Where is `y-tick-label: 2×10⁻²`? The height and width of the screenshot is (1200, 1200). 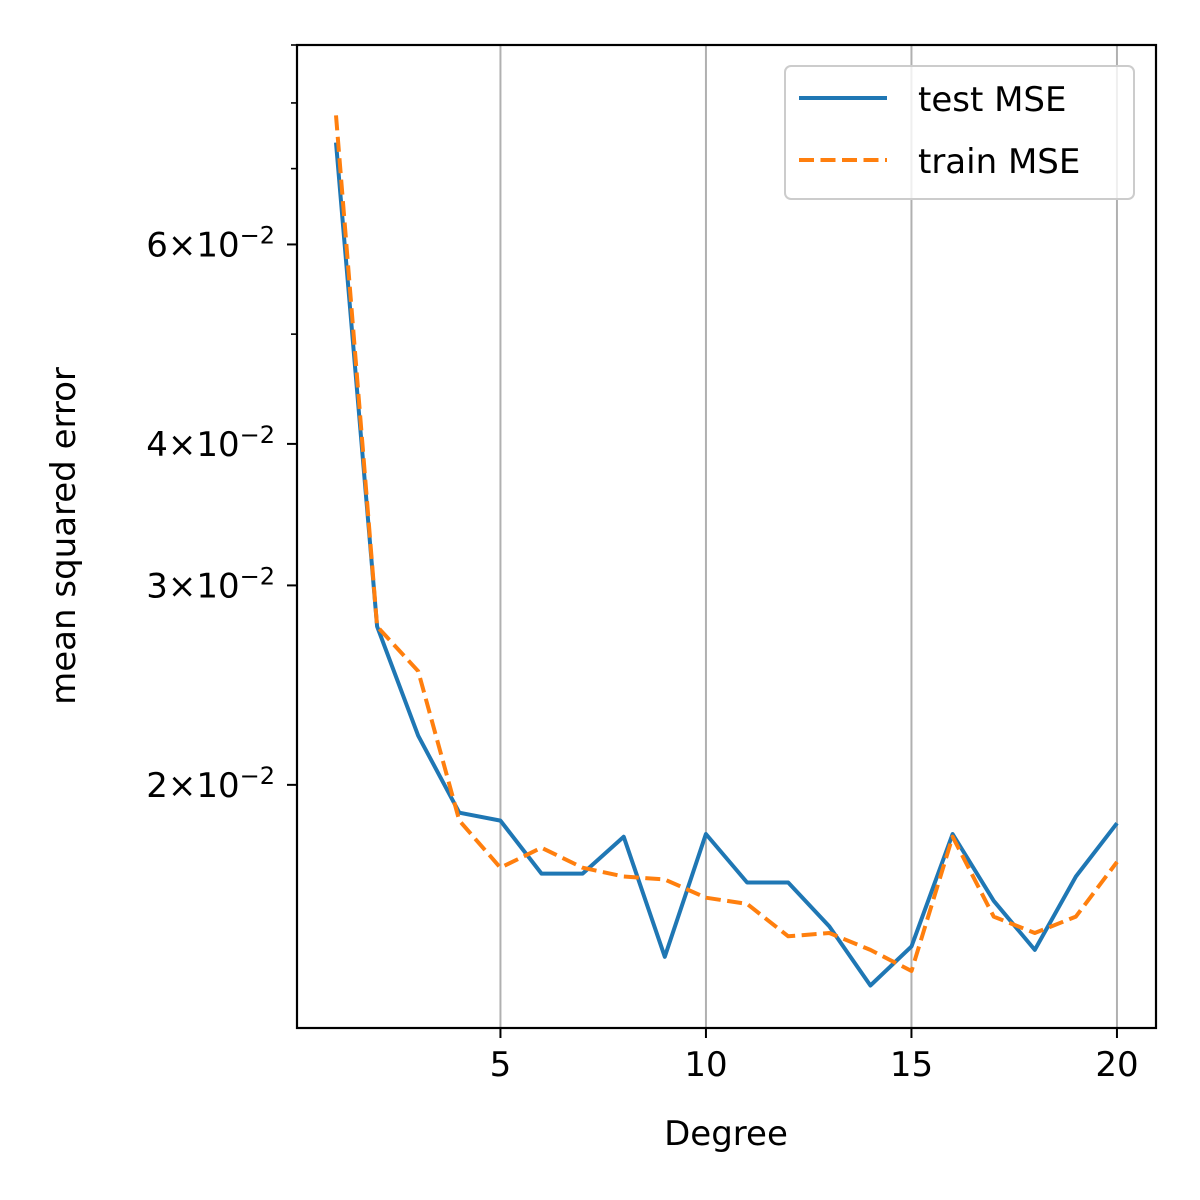 y-tick-label: 2×10⁻² is located at coordinates (210, 784).